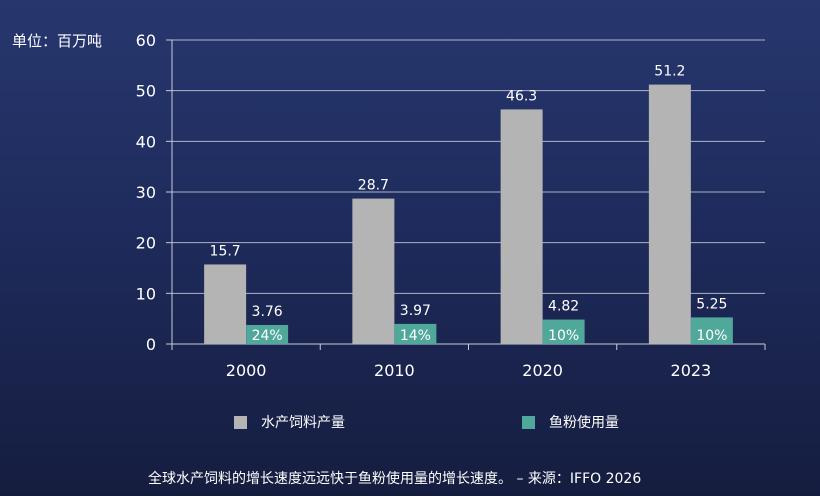 This screenshot has height=496, width=820. Describe the element at coordinates (146, 243) in the screenshot. I see `y-tick-label: 20` at that location.